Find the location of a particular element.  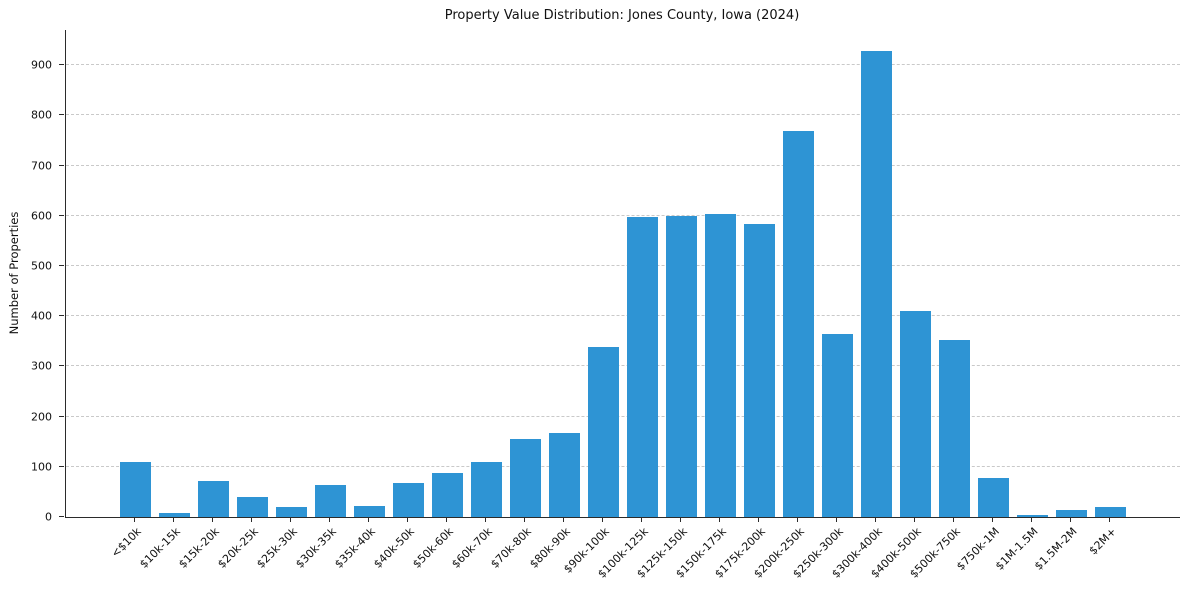

y-tick-label: 400 is located at coordinates (41, 316).